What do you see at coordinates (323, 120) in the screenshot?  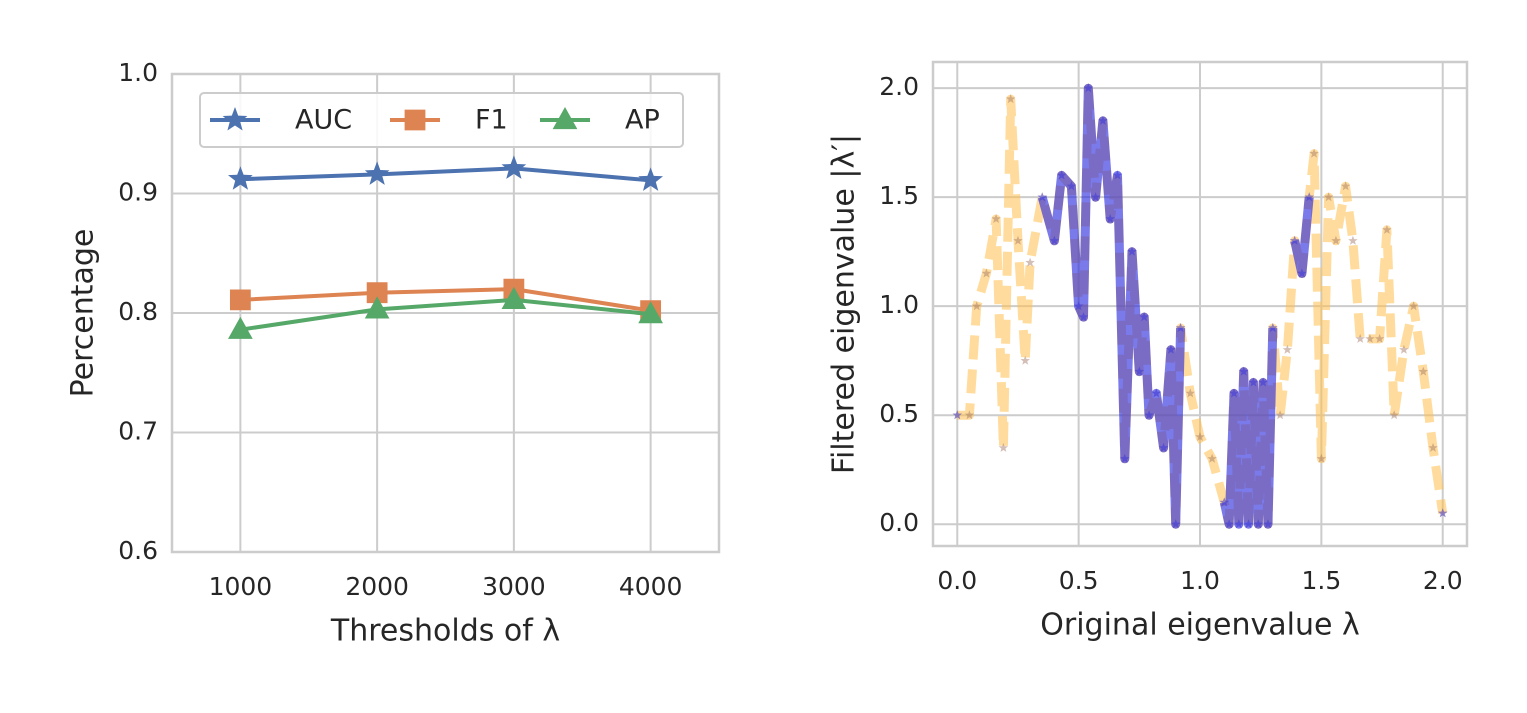 I see `legend-label: AUC` at bounding box center [323, 120].